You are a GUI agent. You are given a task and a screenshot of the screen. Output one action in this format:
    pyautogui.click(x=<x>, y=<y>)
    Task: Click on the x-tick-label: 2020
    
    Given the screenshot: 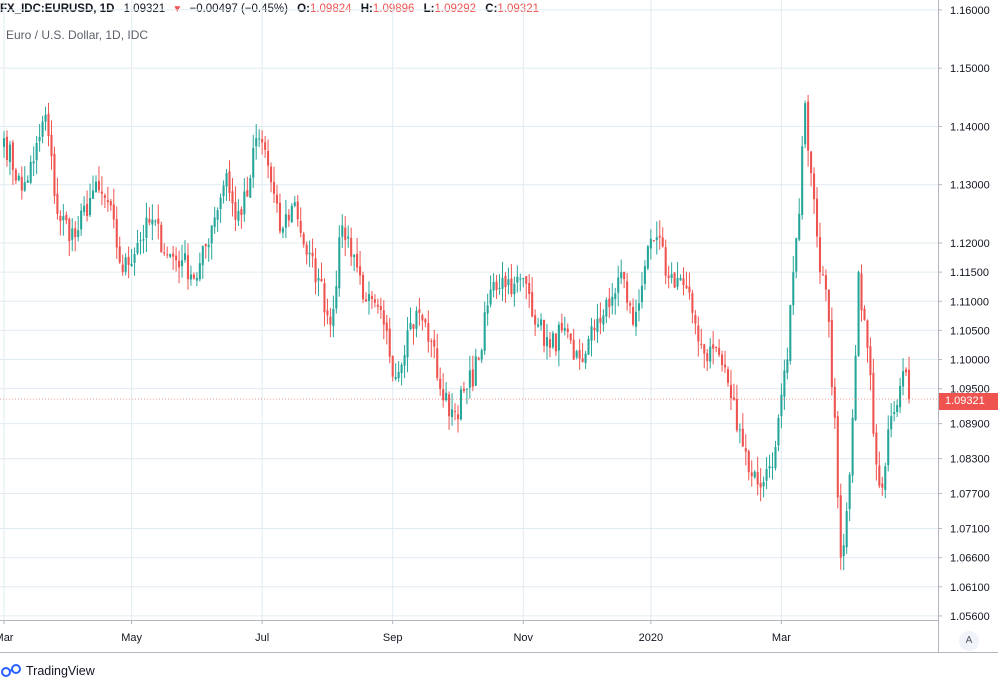 What is the action you would take?
    pyautogui.click(x=651, y=638)
    